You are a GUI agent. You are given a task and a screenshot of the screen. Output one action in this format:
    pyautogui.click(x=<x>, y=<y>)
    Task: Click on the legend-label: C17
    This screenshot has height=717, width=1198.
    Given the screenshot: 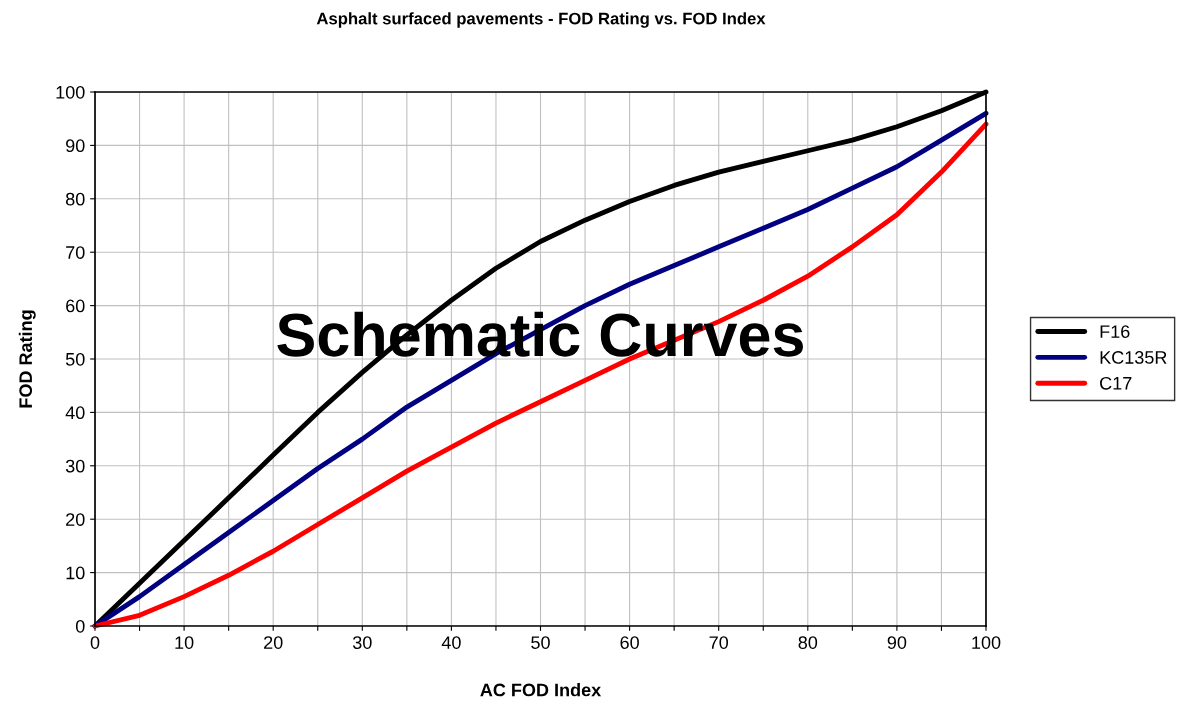 What is the action you would take?
    pyautogui.click(x=1116, y=383)
    